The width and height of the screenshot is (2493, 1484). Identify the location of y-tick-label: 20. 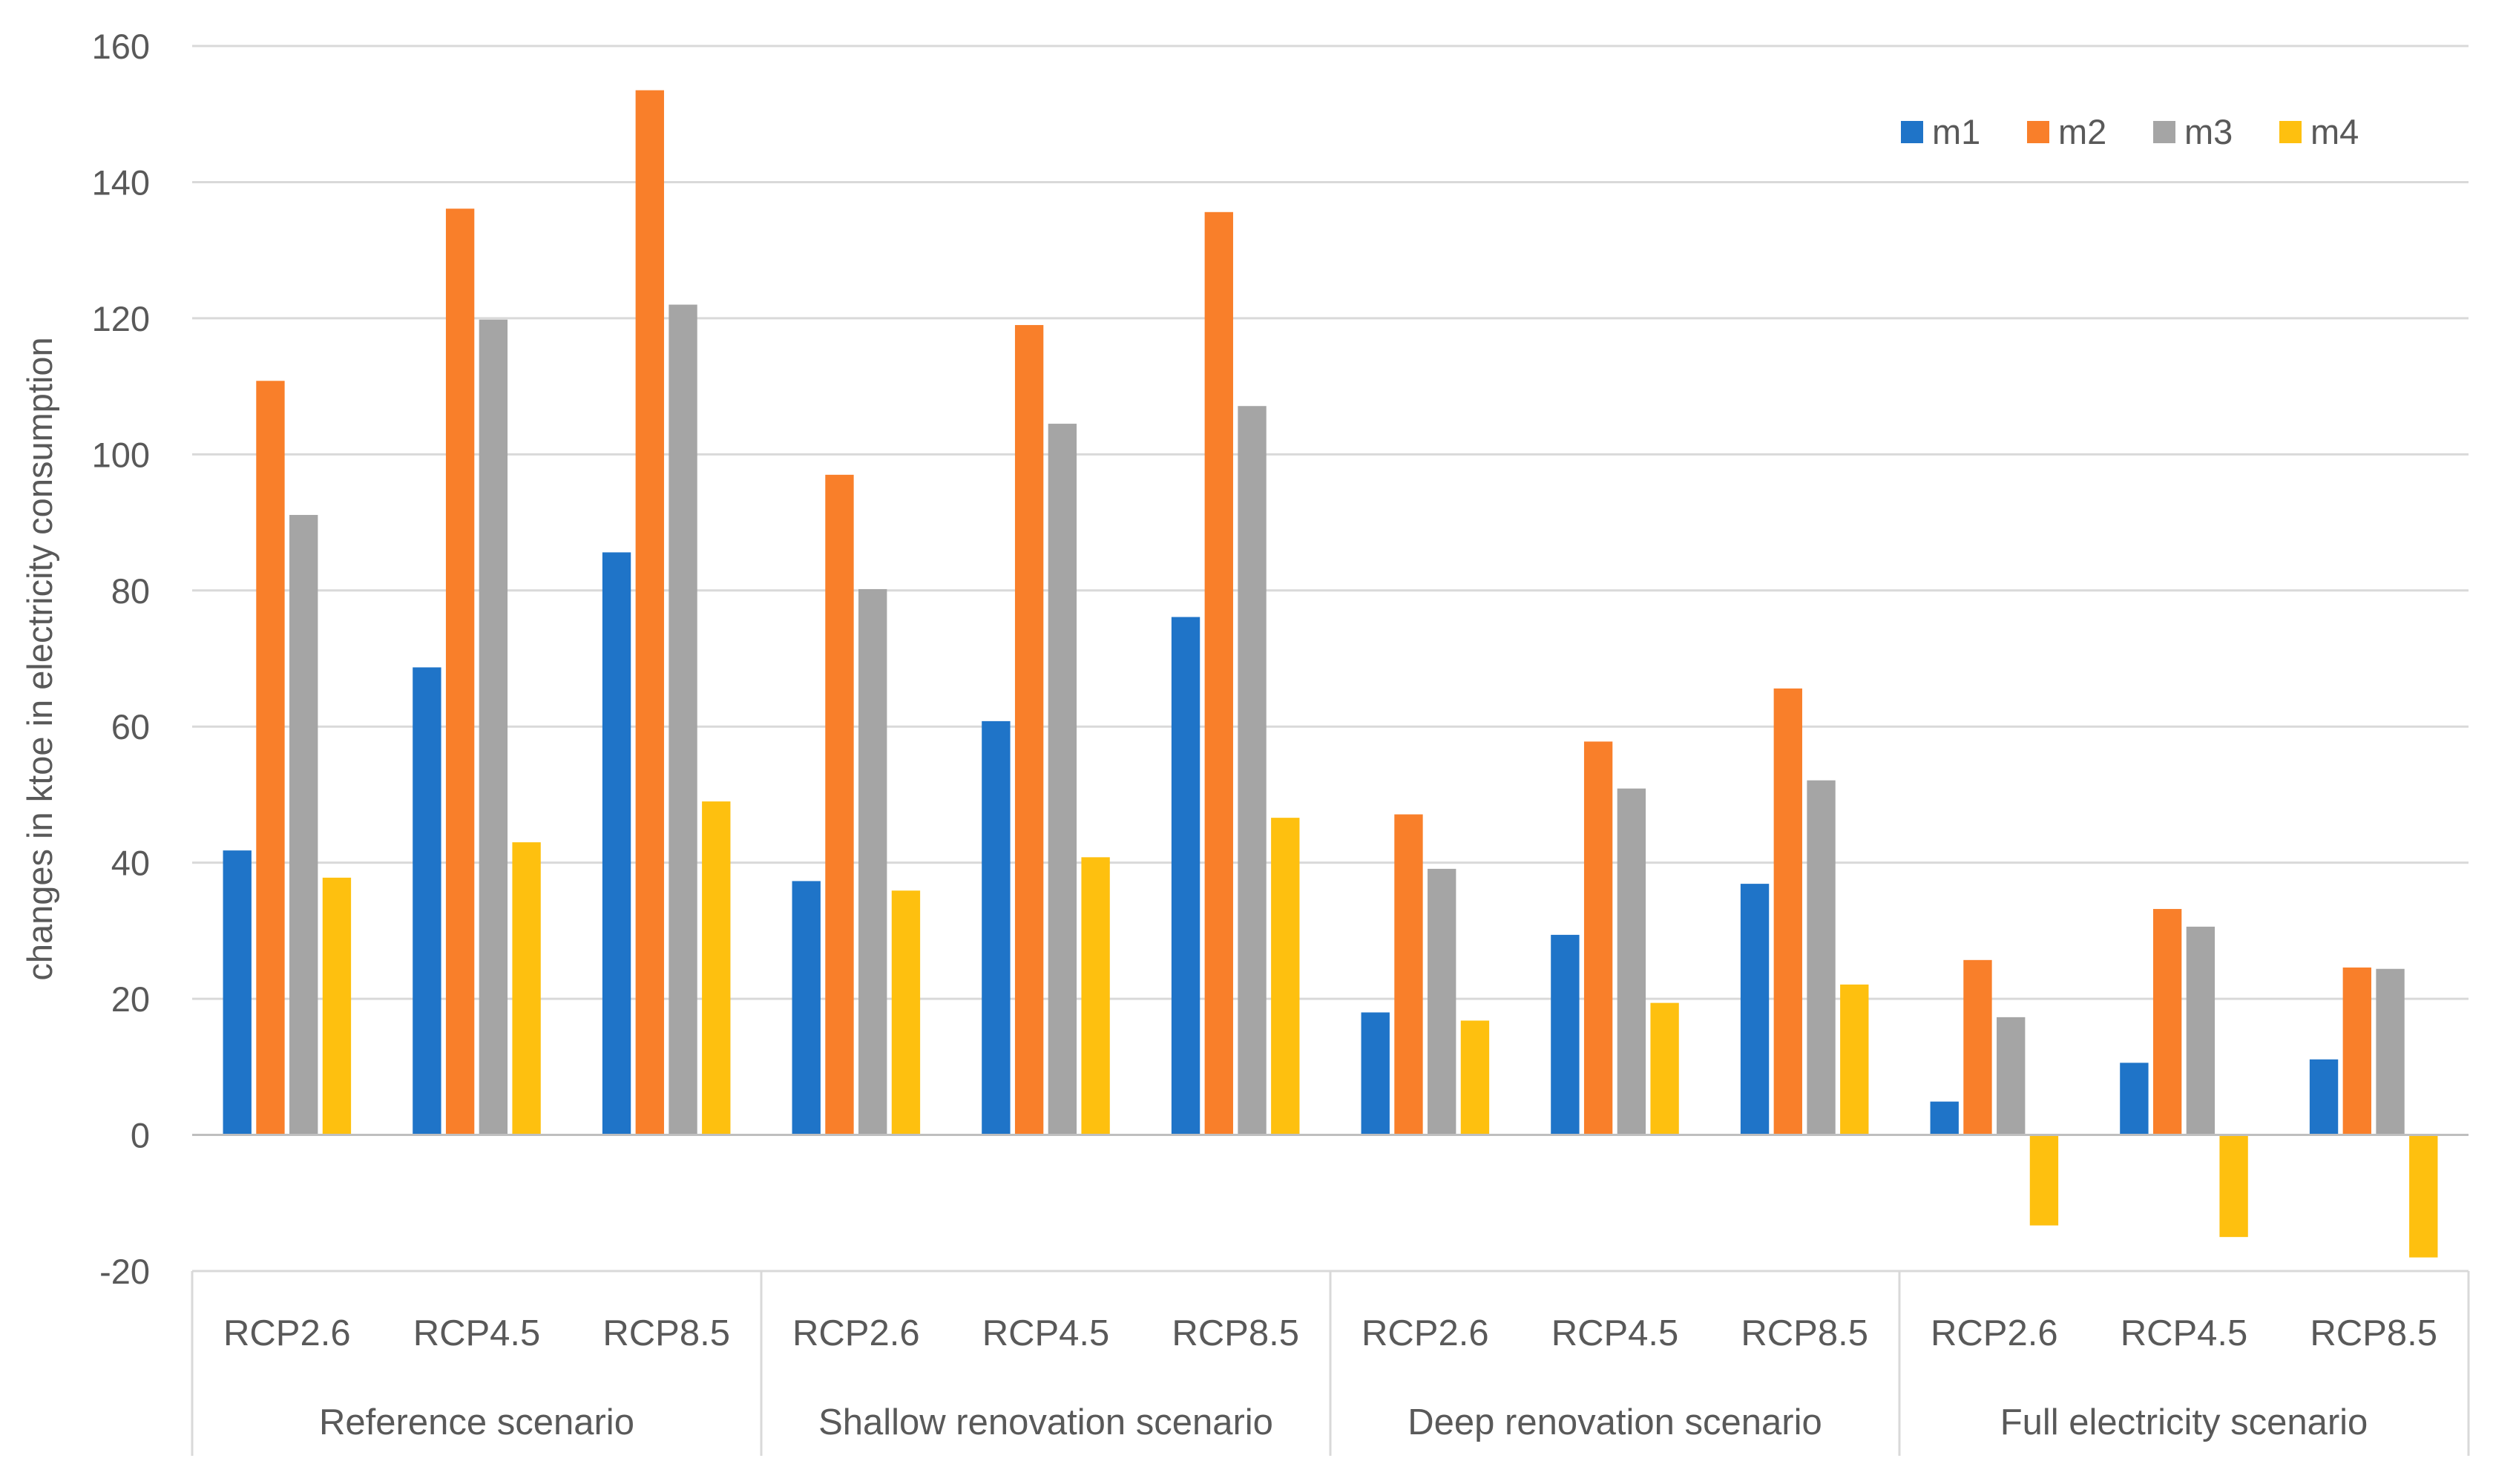
(130, 999).